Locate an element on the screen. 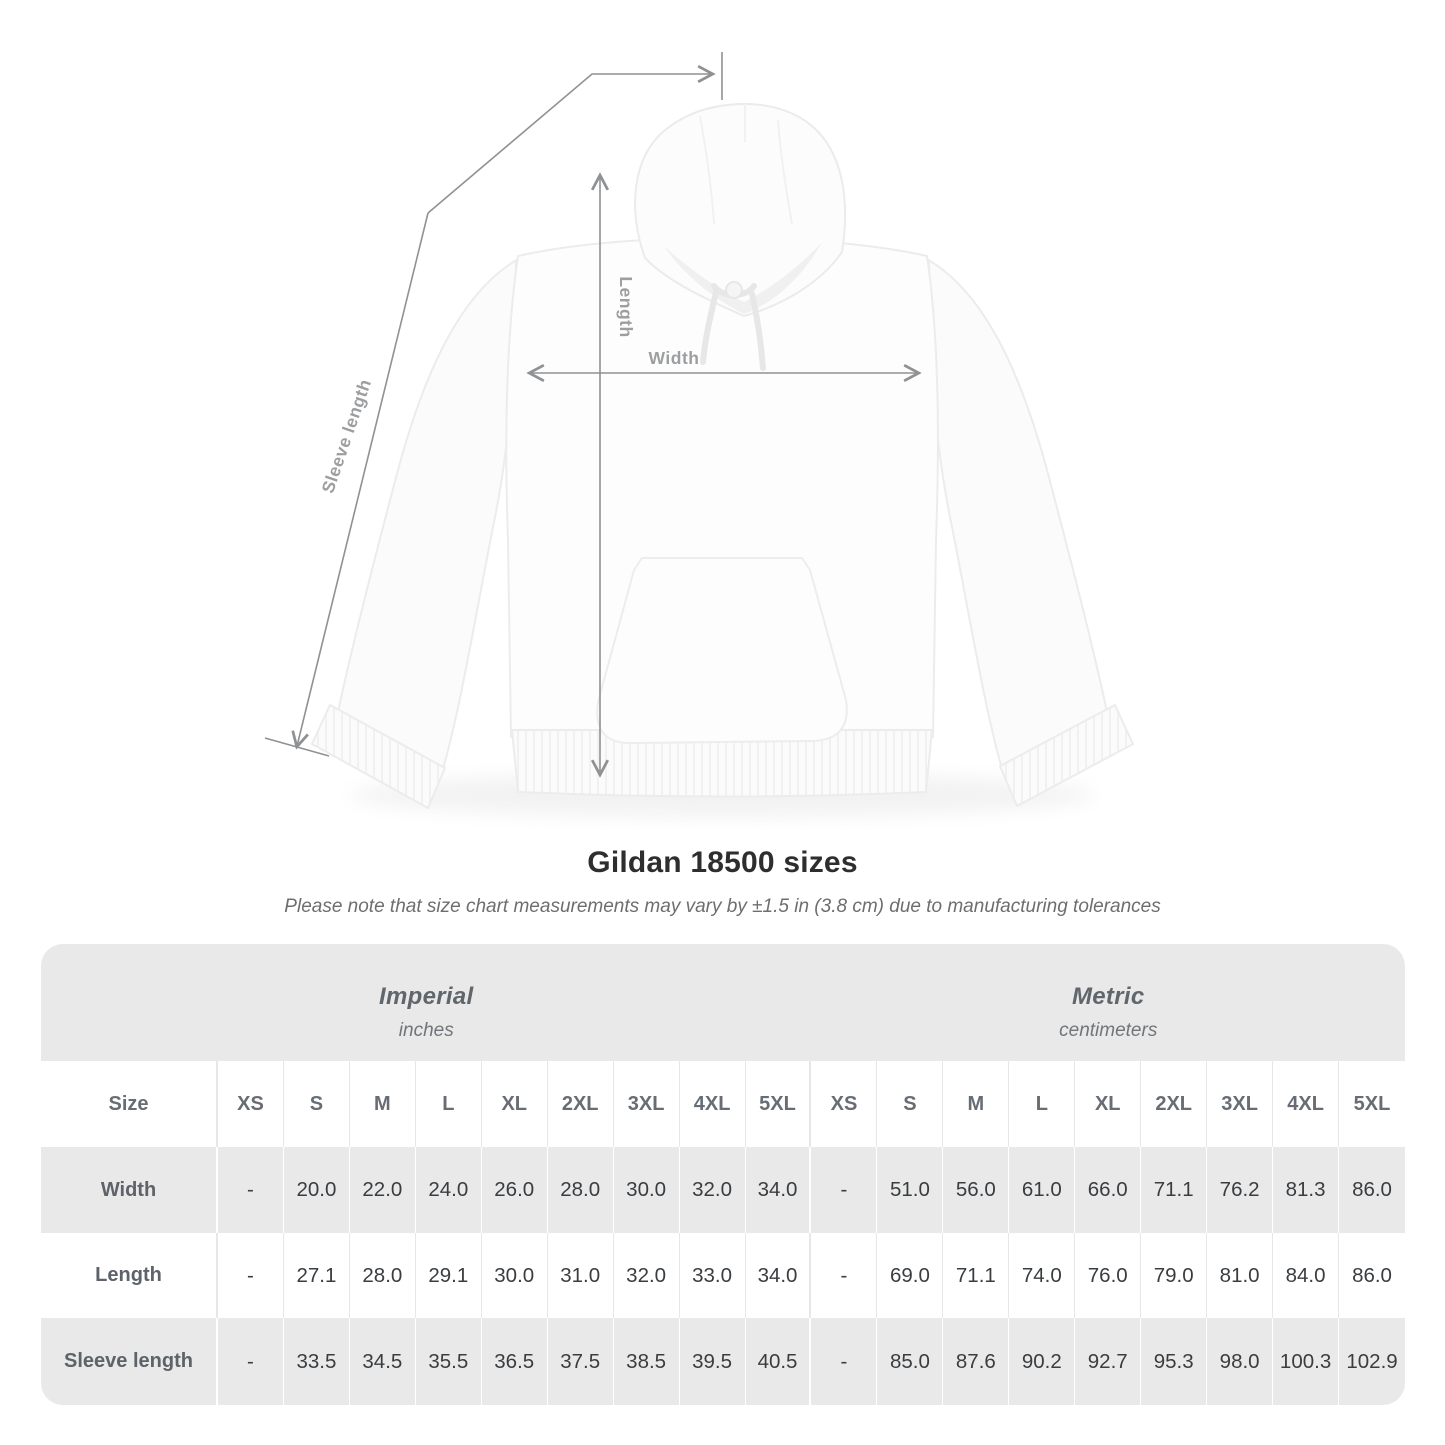 Image resolution: width=1445 pixels, height=1445 pixels. imperial-size-header: 3XL is located at coordinates (646, 1104).